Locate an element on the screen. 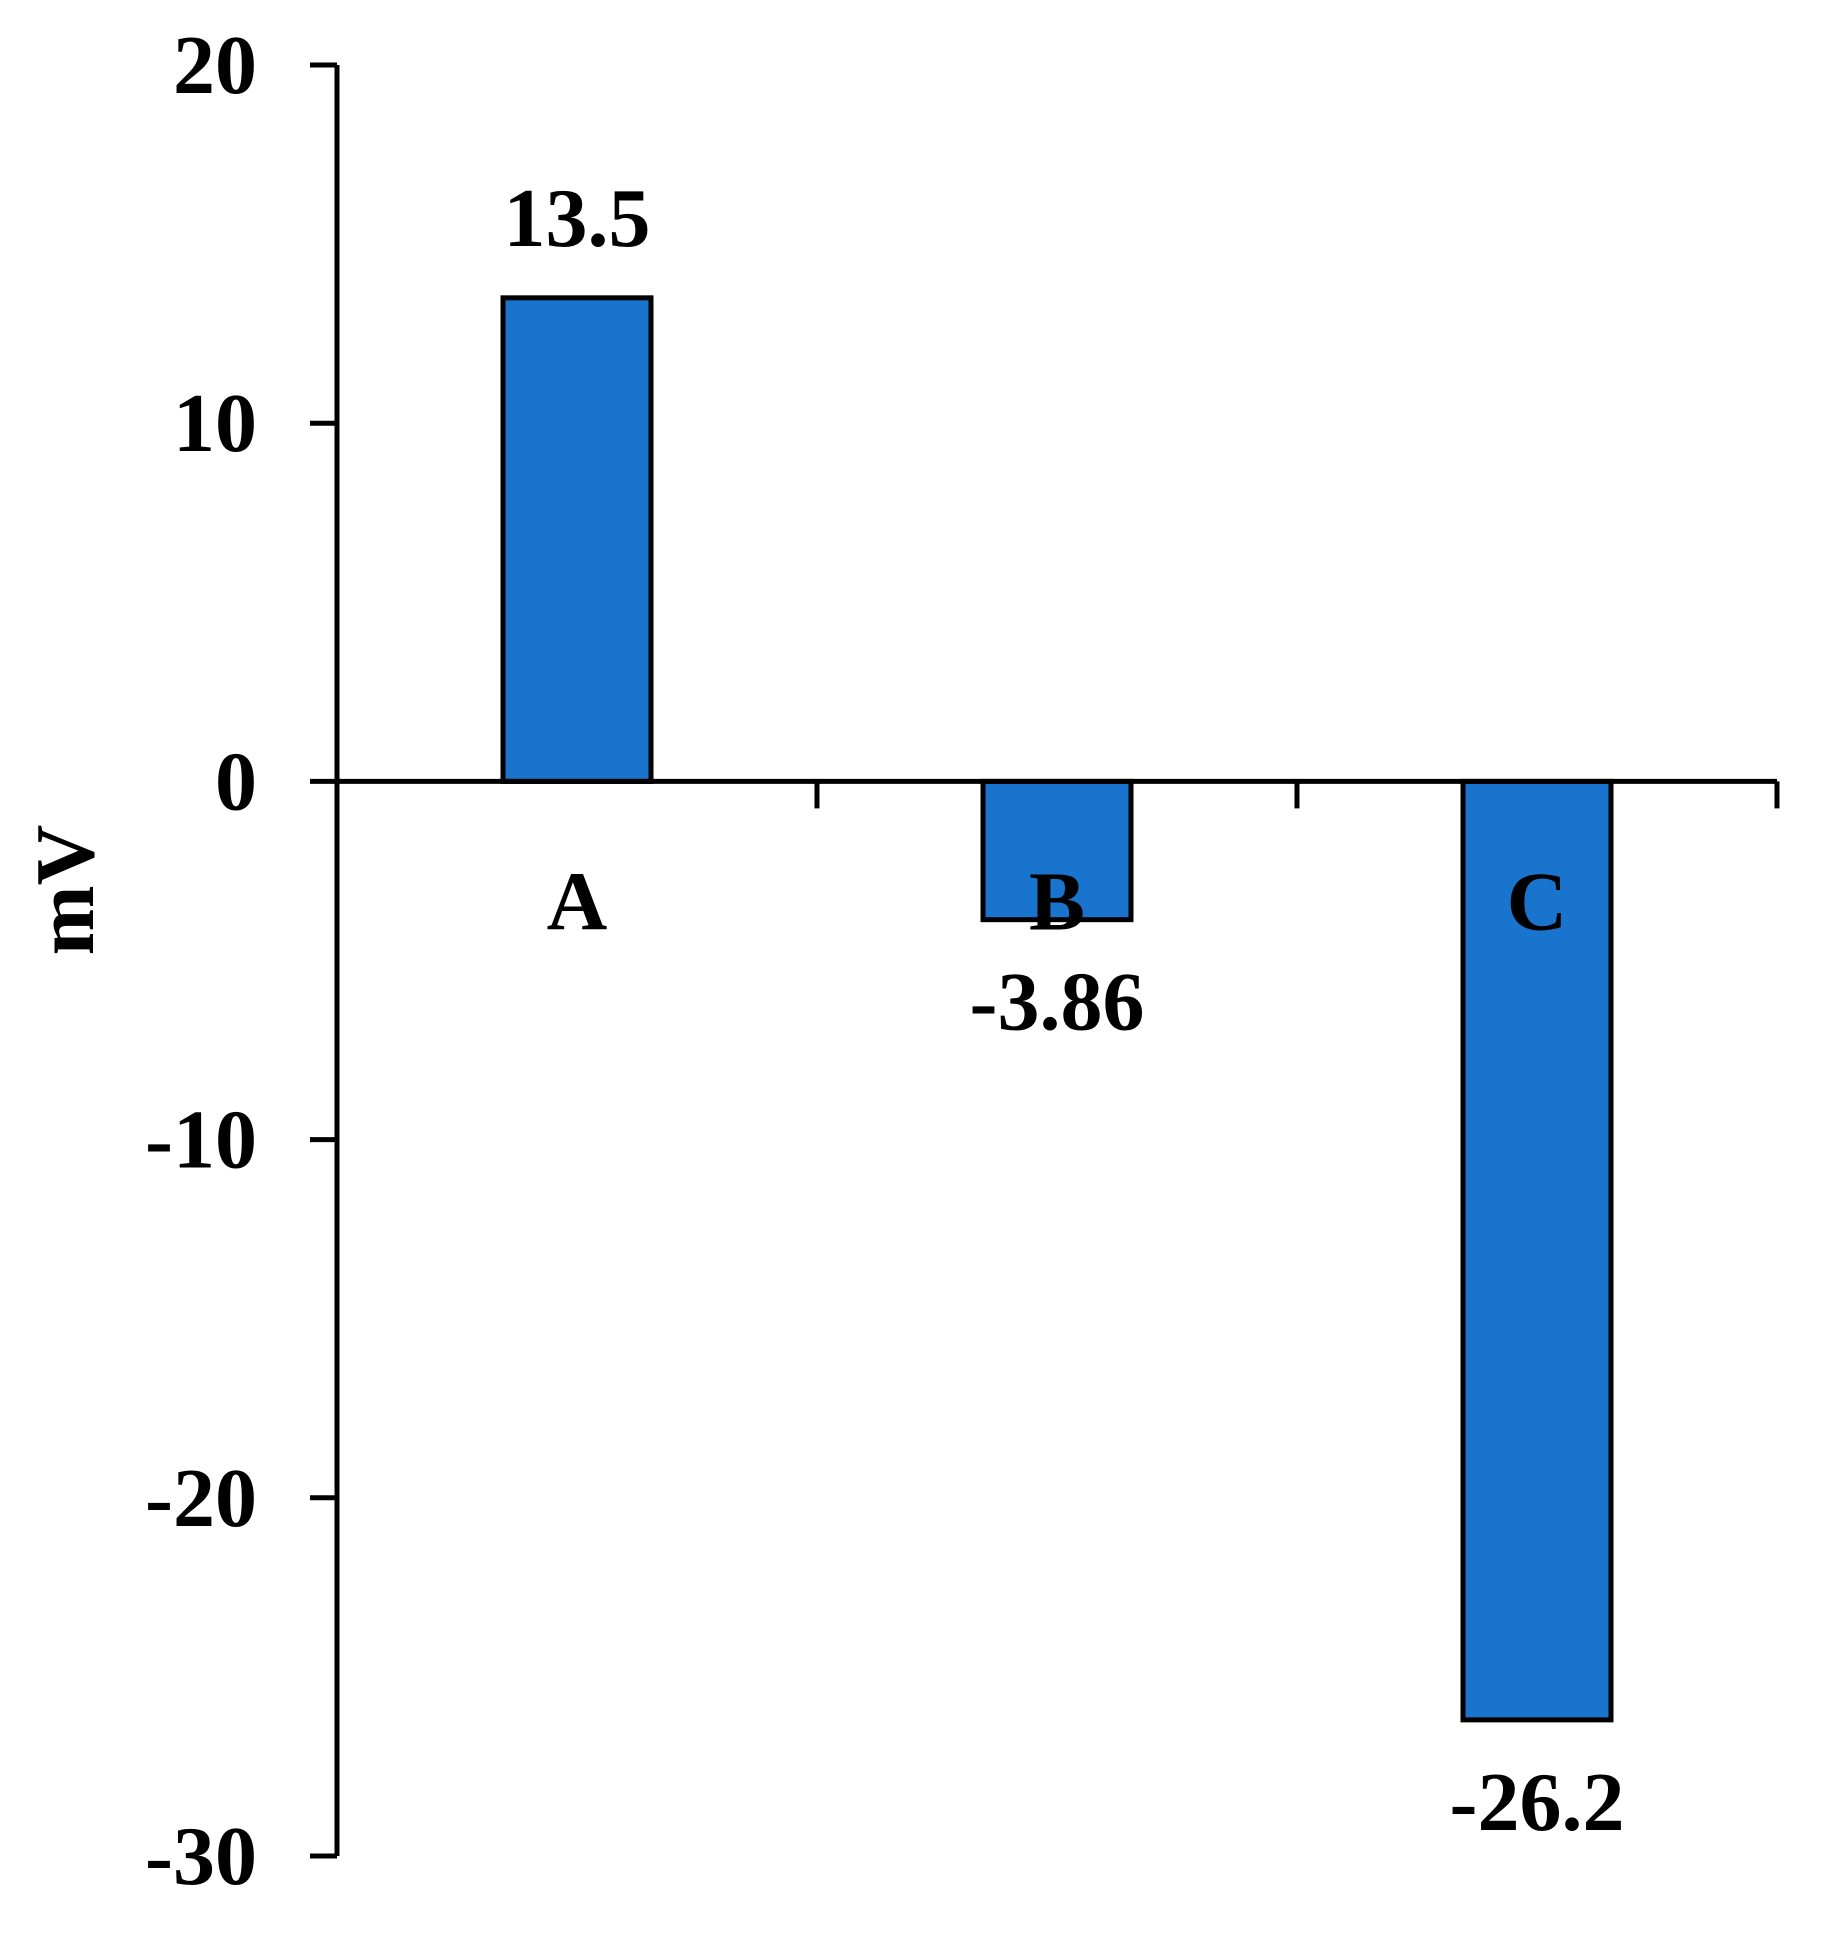  y-tick-label: -30 is located at coordinates (201, 1856).